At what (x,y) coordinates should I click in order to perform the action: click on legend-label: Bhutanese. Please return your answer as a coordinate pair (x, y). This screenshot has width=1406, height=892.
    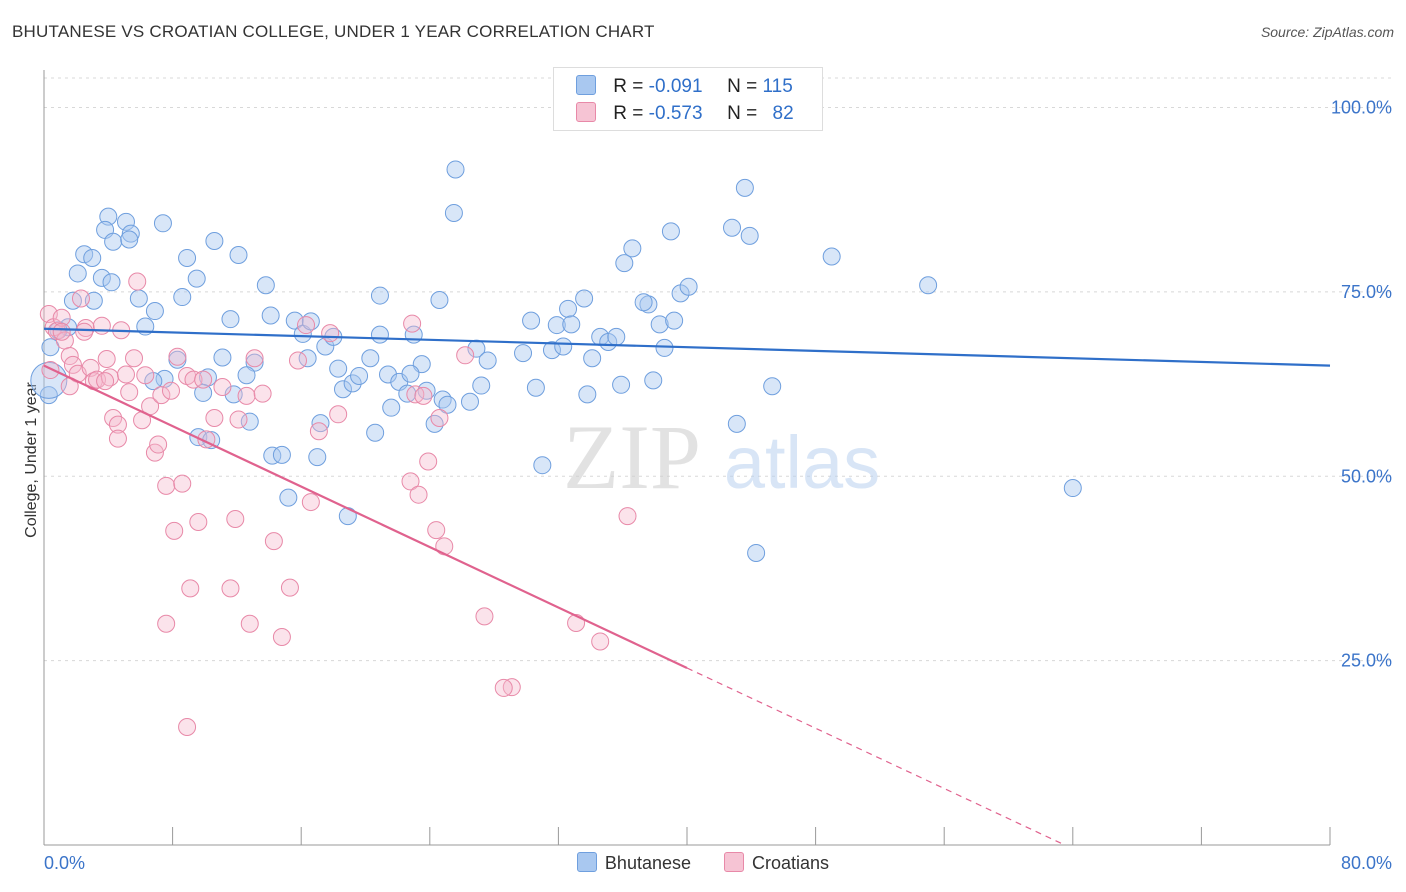
    Looking at the image, I should click on (647, 863).